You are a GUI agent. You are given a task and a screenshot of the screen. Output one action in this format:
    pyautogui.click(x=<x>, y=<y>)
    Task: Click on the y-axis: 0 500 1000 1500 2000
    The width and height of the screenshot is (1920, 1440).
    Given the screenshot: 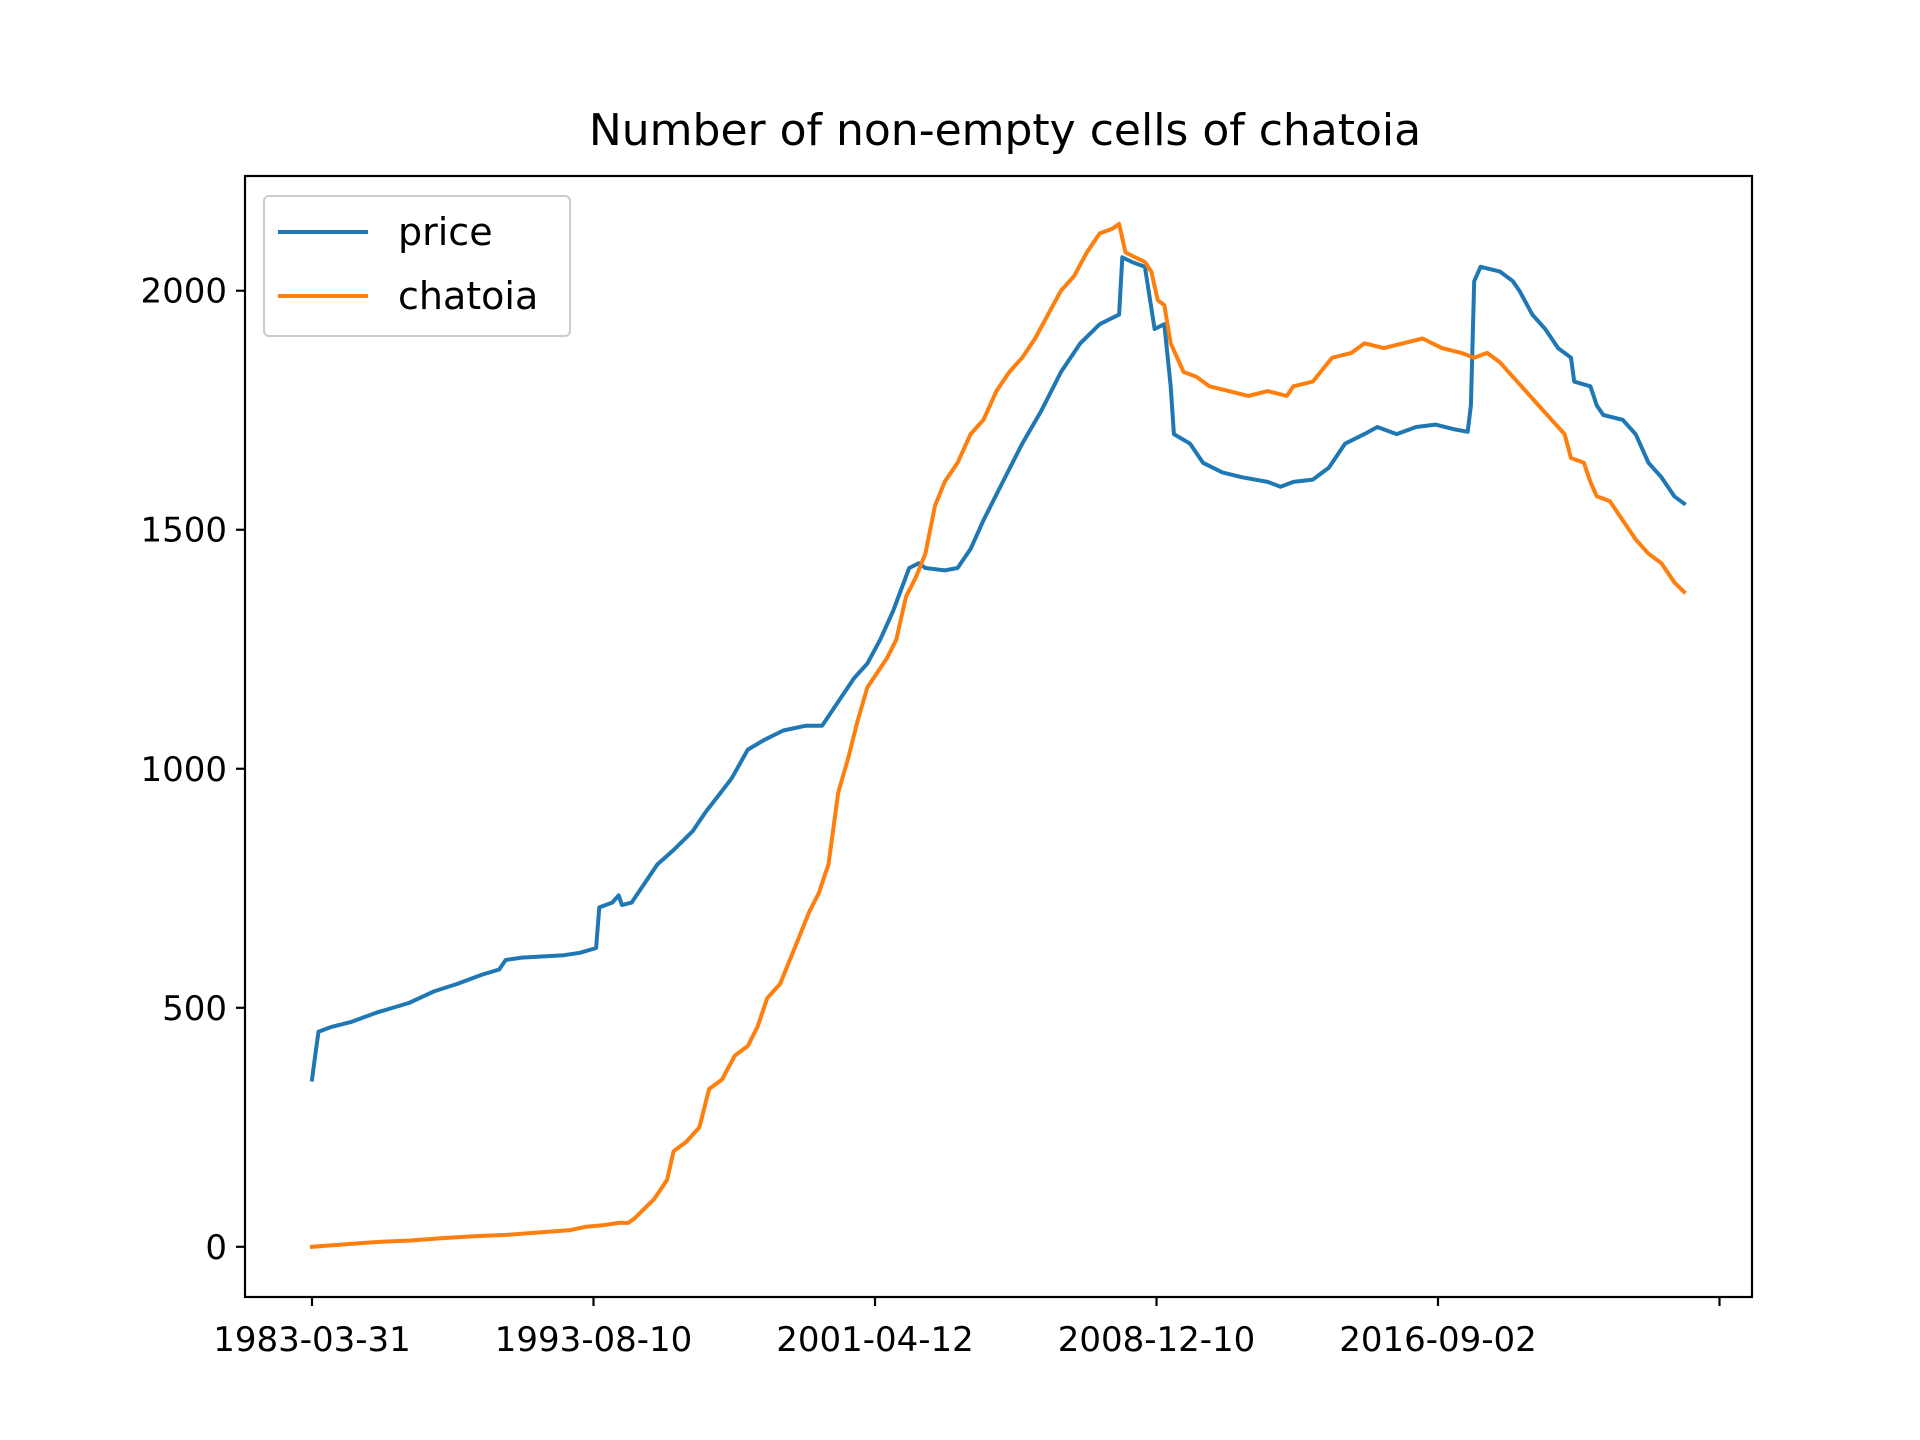 What is the action you would take?
    pyautogui.click(x=192, y=770)
    